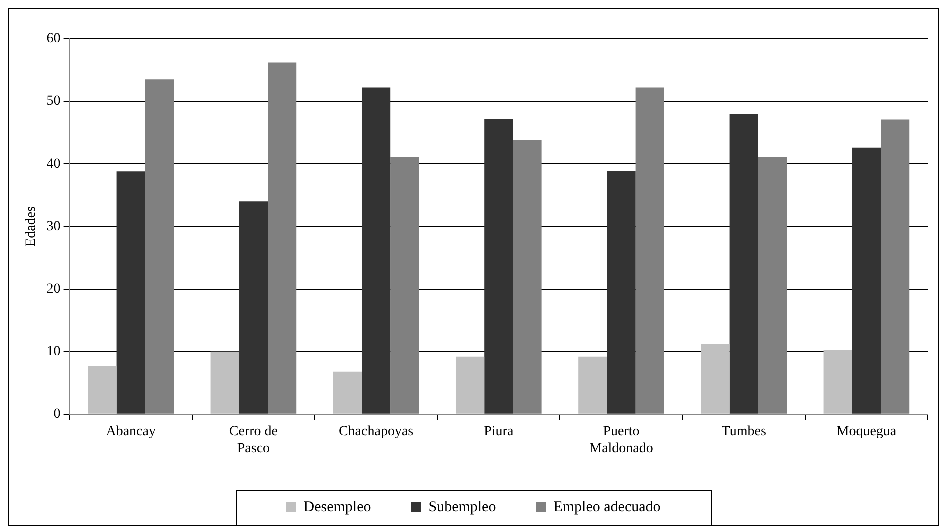  I want to click on y-axis-title: Edades, so click(32, 226).